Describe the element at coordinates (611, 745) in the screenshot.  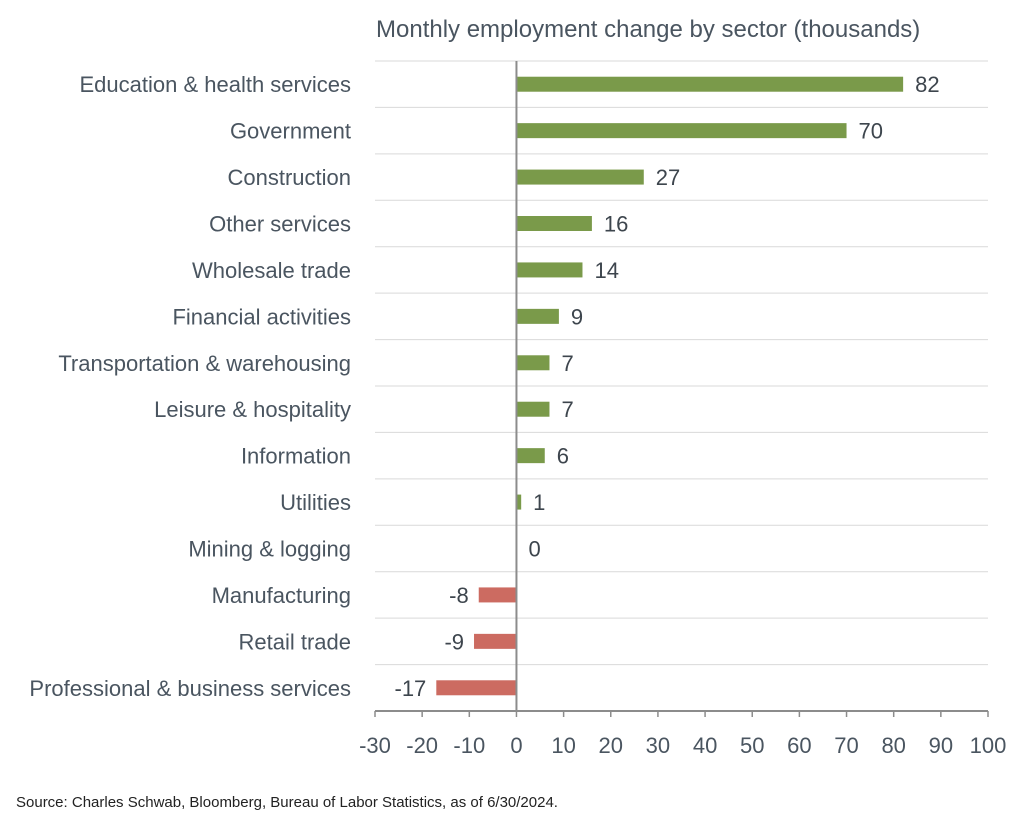
I see `x-tick-label: 20` at that location.